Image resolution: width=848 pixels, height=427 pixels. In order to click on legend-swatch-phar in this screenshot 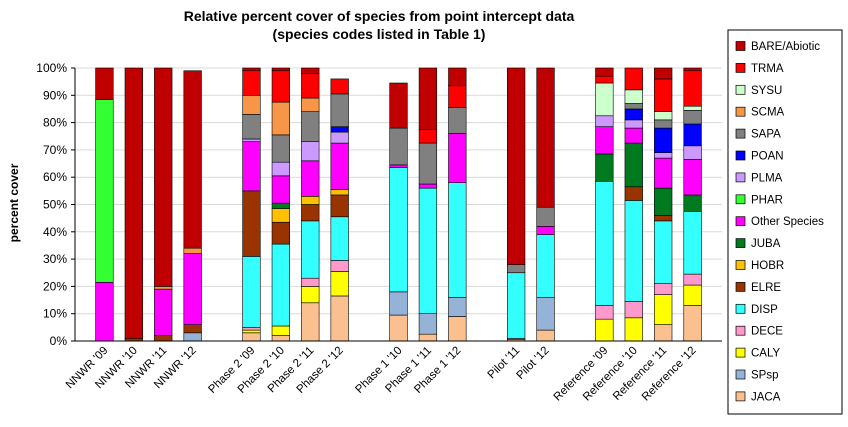, I will do `click(740, 199)`.